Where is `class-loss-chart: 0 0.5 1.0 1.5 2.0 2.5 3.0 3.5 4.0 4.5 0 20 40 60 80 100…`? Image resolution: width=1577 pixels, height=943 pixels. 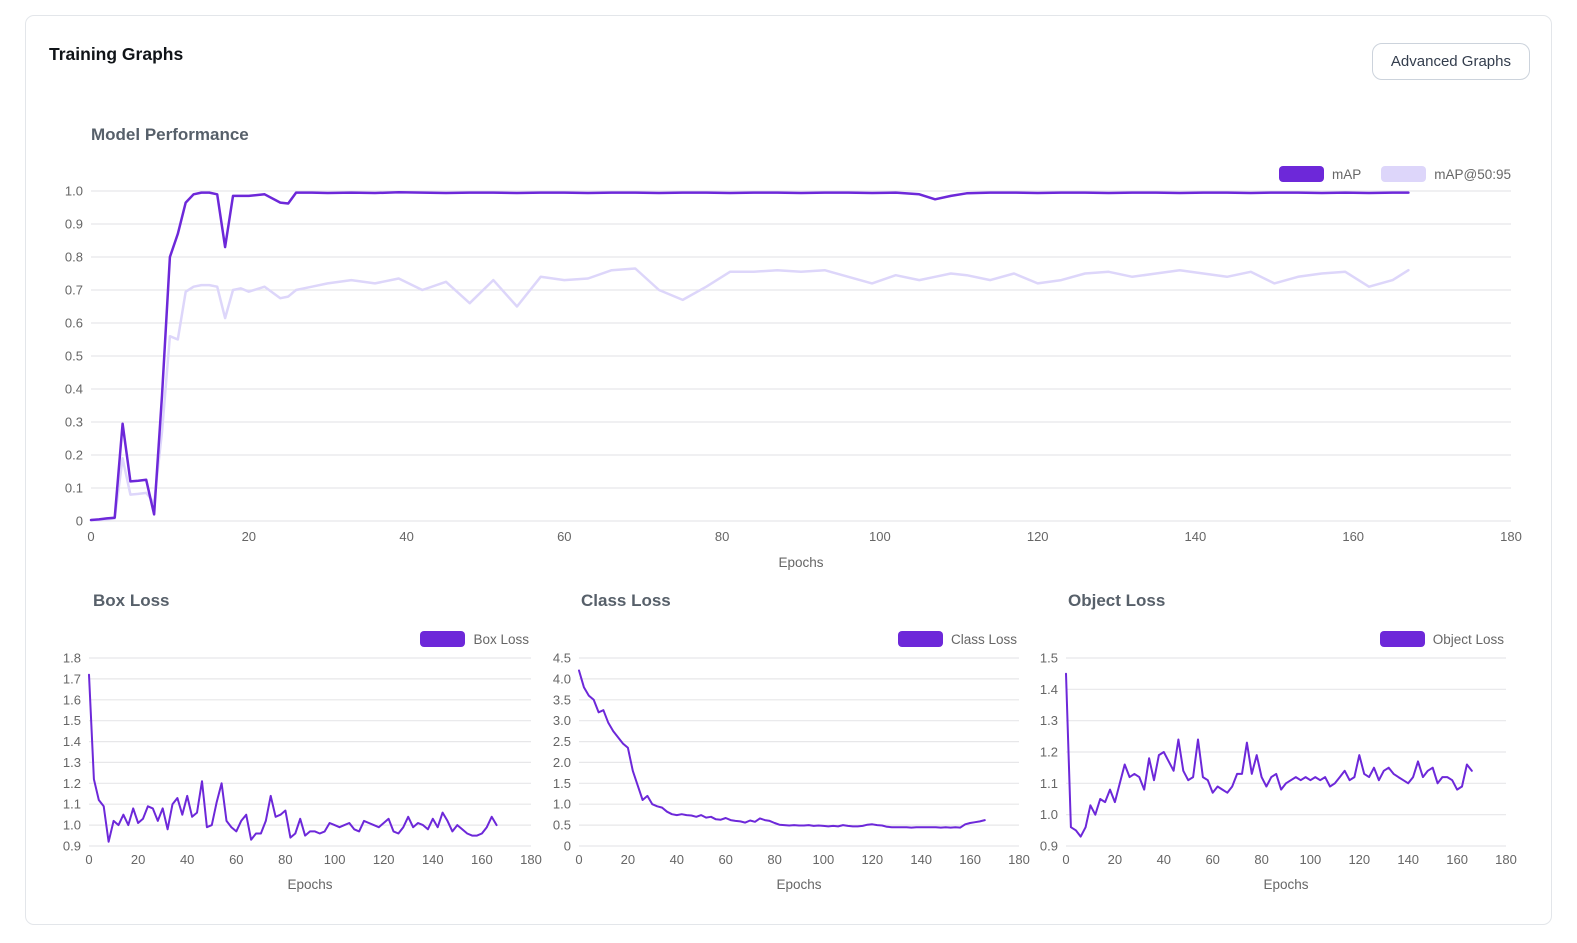 class-loss-chart: 0 0.5 1.0 1.5 2.0 2.5 3.0 3.5 4.0 4.5 0 20 40 60 80 100… is located at coordinates (793, 768).